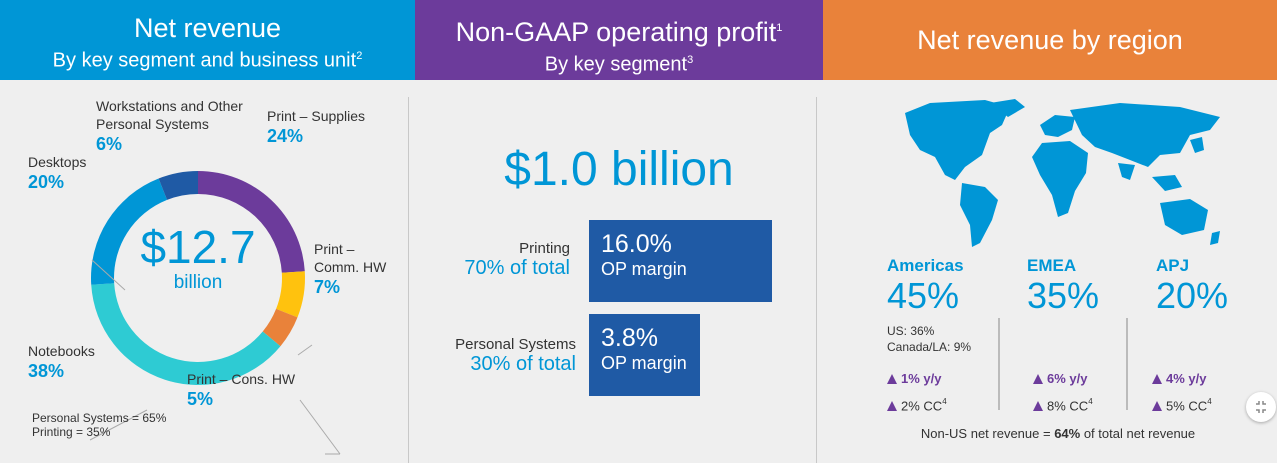  What do you see at coordinates (1182, 392) in the screenshot?
I see `apj-growth: 4% y/y 5% CC4` at bounding box center [1182, 392].